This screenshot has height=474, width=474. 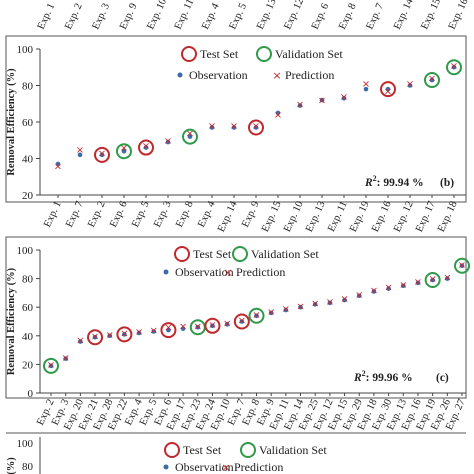 I want to click on x-tick-label: Exp. 3, so click(x=163, y=215).